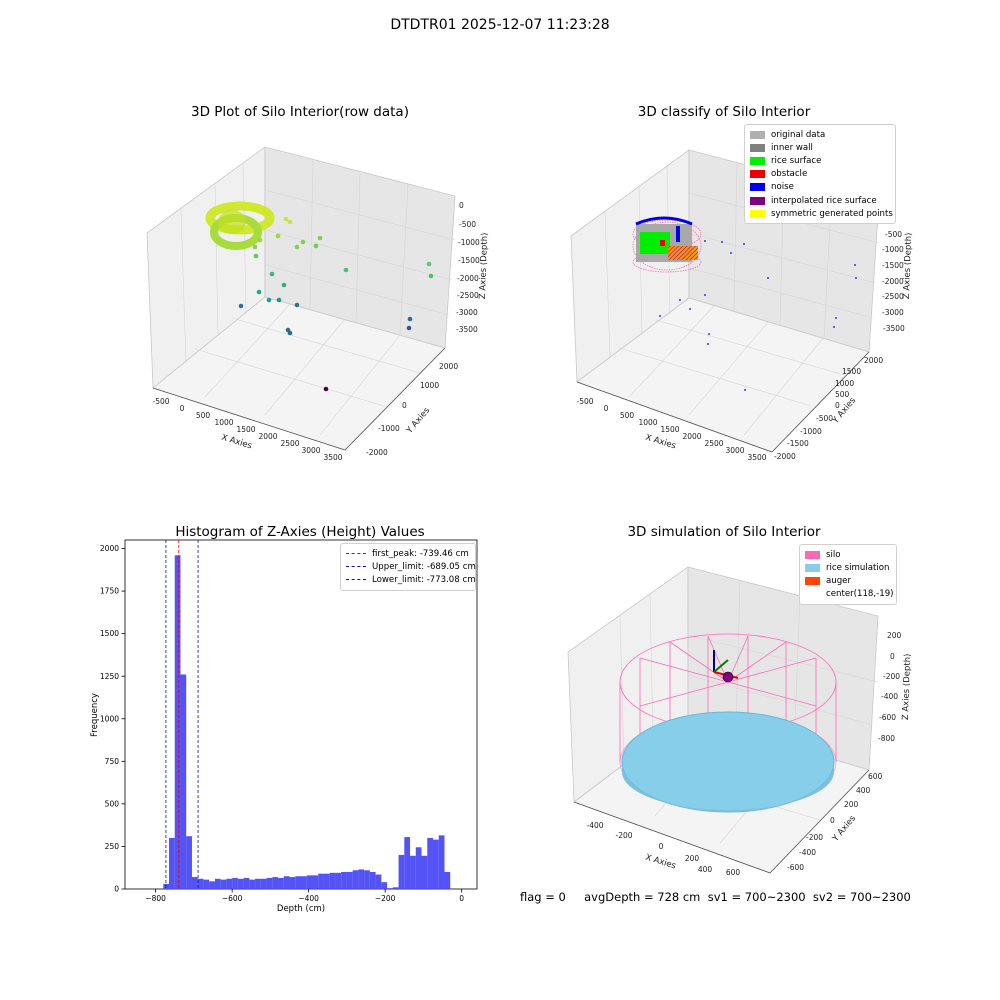  What do you see at coordinates (267, 436) in the screenshot?
I see `raw-x-tick: 2000` at bounding box center [267, 436].